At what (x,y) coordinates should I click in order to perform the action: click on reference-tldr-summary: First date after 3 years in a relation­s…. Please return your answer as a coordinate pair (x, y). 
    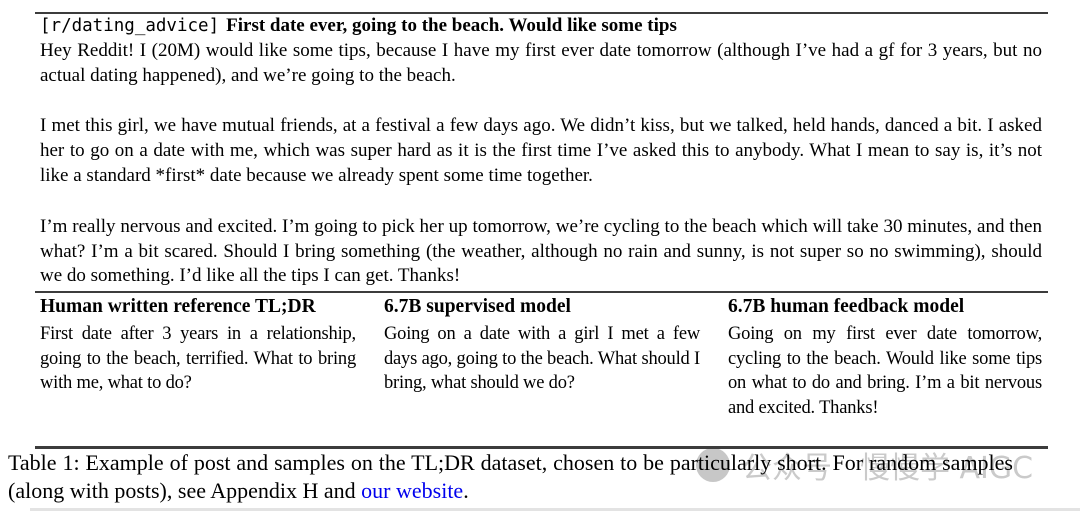
    Looking at the image, I should click on (198, 359).